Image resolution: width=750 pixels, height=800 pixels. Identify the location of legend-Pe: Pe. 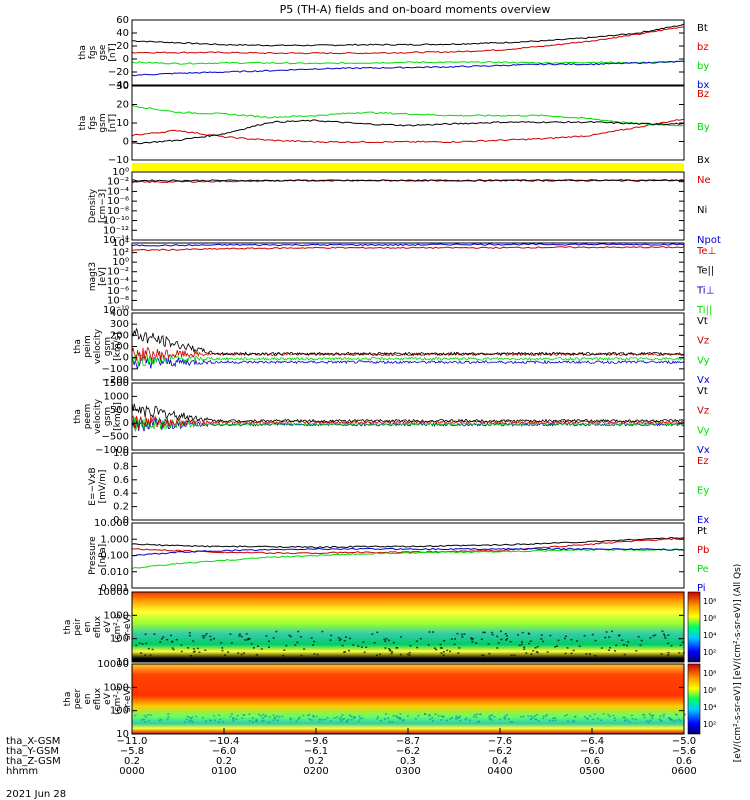
(703, 569).